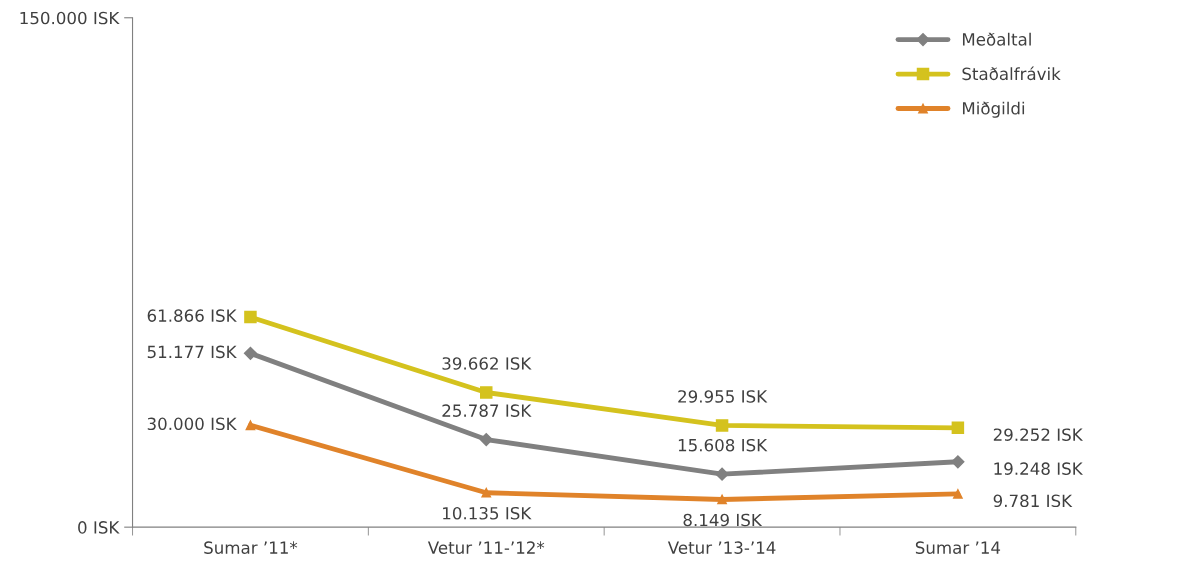 This screenshot has height=573, width=1194. What do you see at coordinates (192, 315) in the screenshot?
I see `data-label: 61.866 ISK` at bounding box center [192, 315].